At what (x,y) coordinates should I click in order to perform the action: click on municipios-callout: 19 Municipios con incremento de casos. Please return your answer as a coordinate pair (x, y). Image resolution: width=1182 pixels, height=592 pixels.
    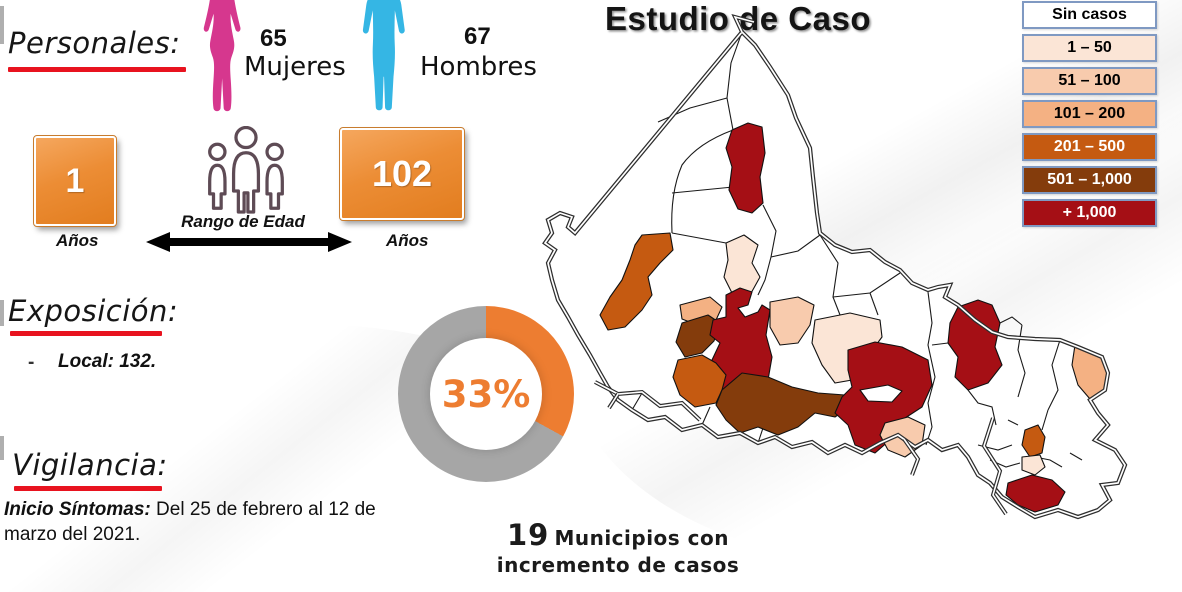
    Looking at the image, I should click on (618, 547).